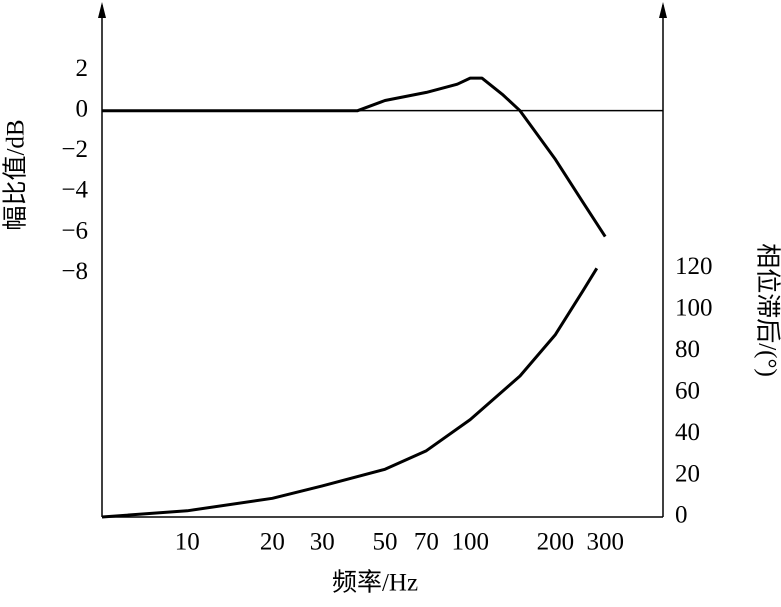 This screenshot has height=607, width=781. What do you see at coordinates (74, 149) in the screenshot?
I see `y-tick-label: −2` at bounding box center [74, 149].